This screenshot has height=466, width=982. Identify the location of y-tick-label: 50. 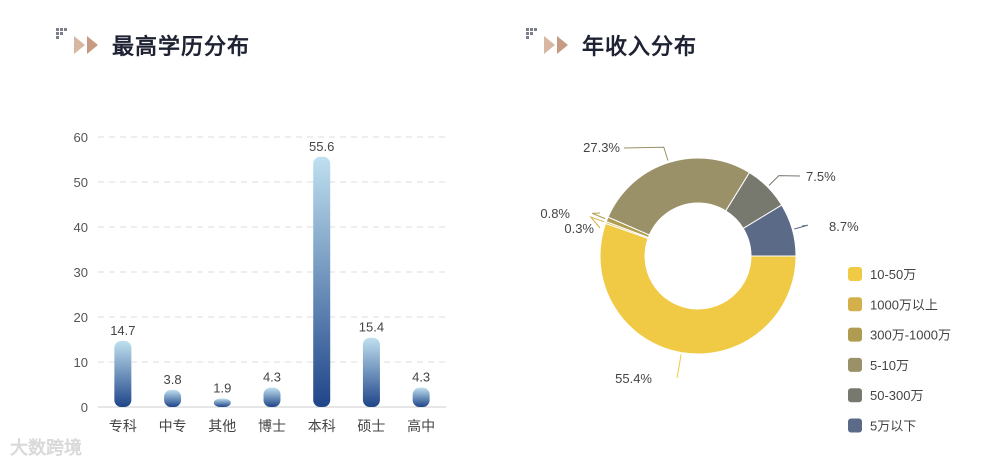
(81, 182).